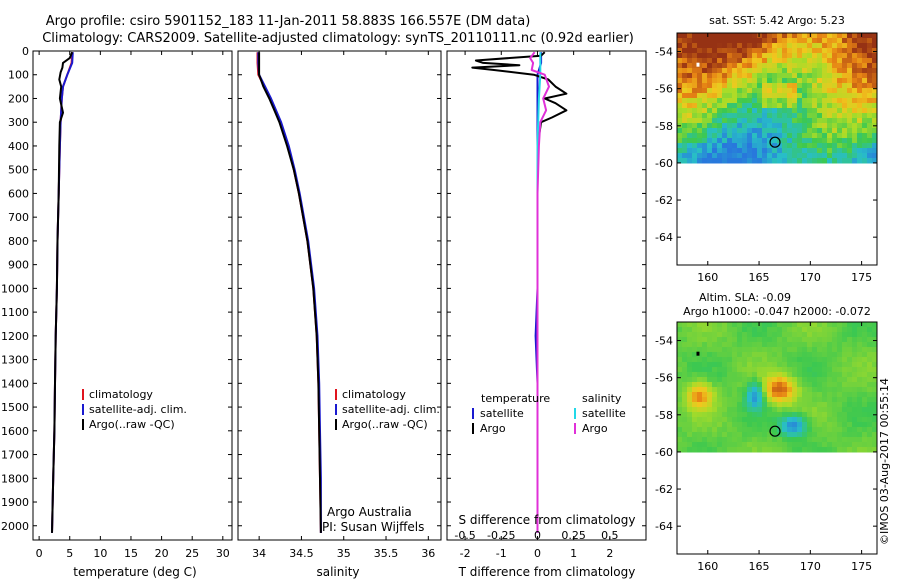 The height and width of the screenshot is (580, 900). Describe the element at coordinates (373, 527) in the screenshot. I see `pi-label: PI: Susan Wijffels` at that location.